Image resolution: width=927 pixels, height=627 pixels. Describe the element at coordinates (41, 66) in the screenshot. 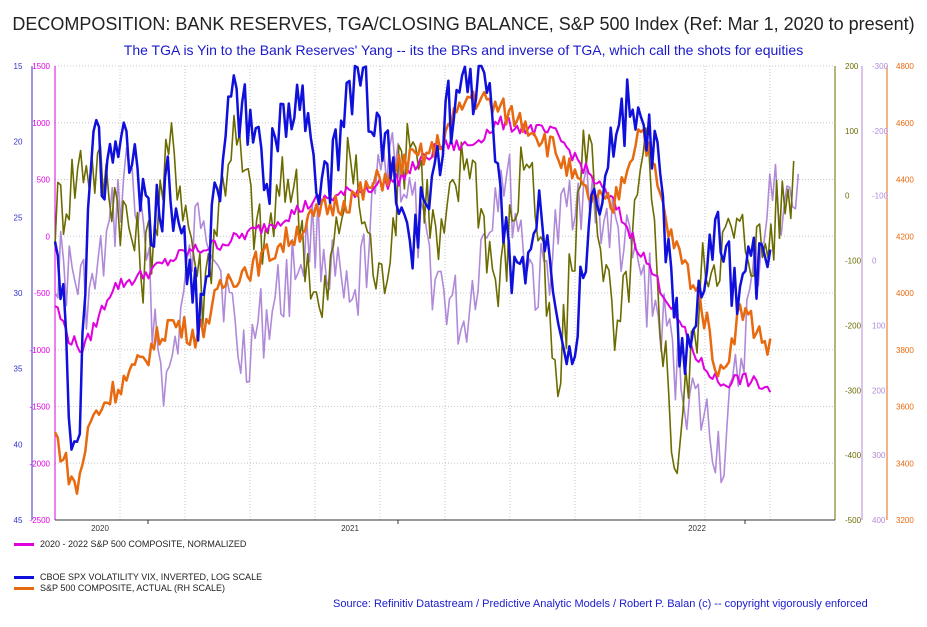

I see `y-tick-label: 1500` at that location.